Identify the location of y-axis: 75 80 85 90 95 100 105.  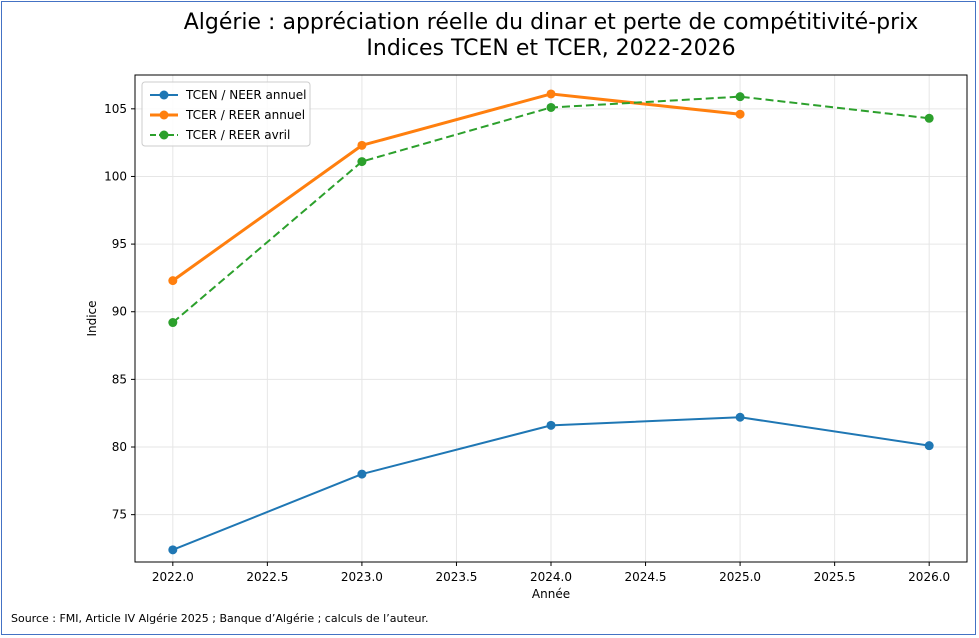
(119, 312).